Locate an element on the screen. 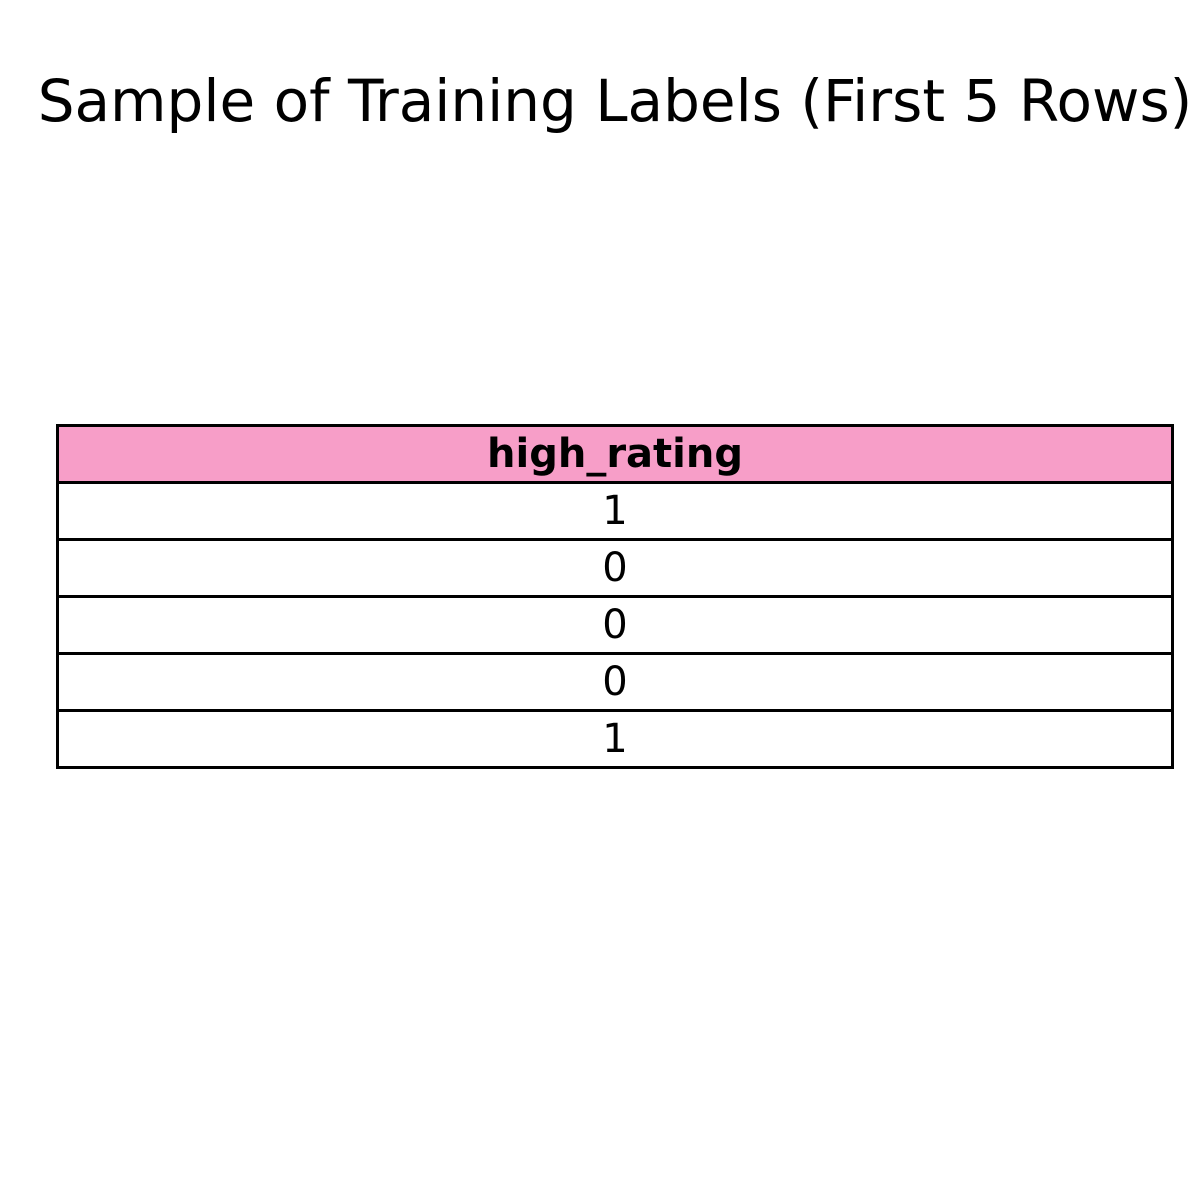  column-header-high-rating: high_rating is located at coordinates (615, 454).